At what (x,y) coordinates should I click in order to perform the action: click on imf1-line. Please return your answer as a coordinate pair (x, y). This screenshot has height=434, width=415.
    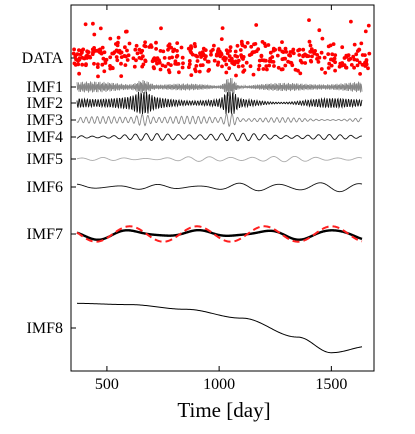
    Looking at the image, I should click on (219, 87).